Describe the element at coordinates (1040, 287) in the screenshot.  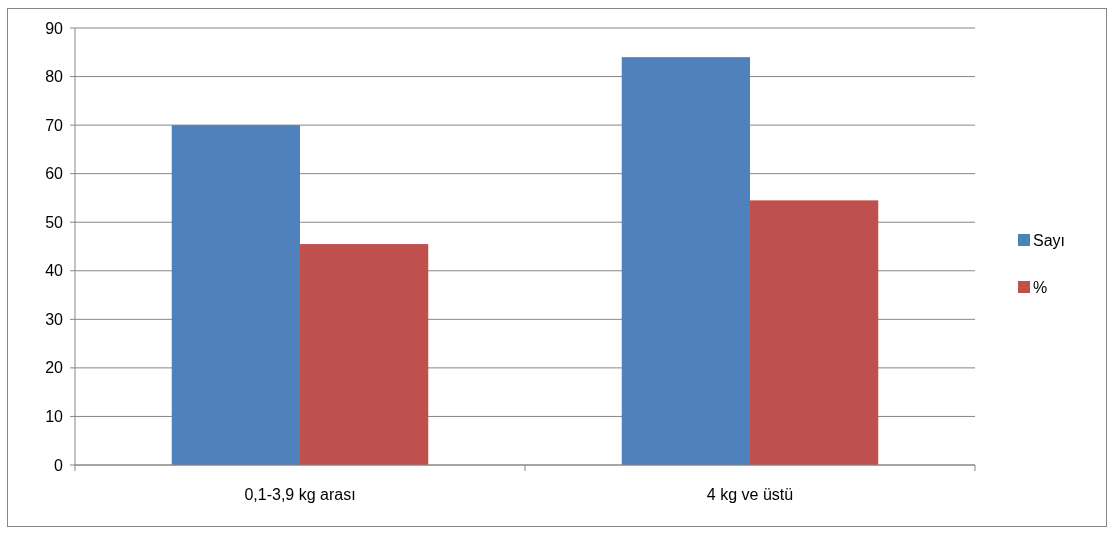
I see `legend-label: %` at that location.